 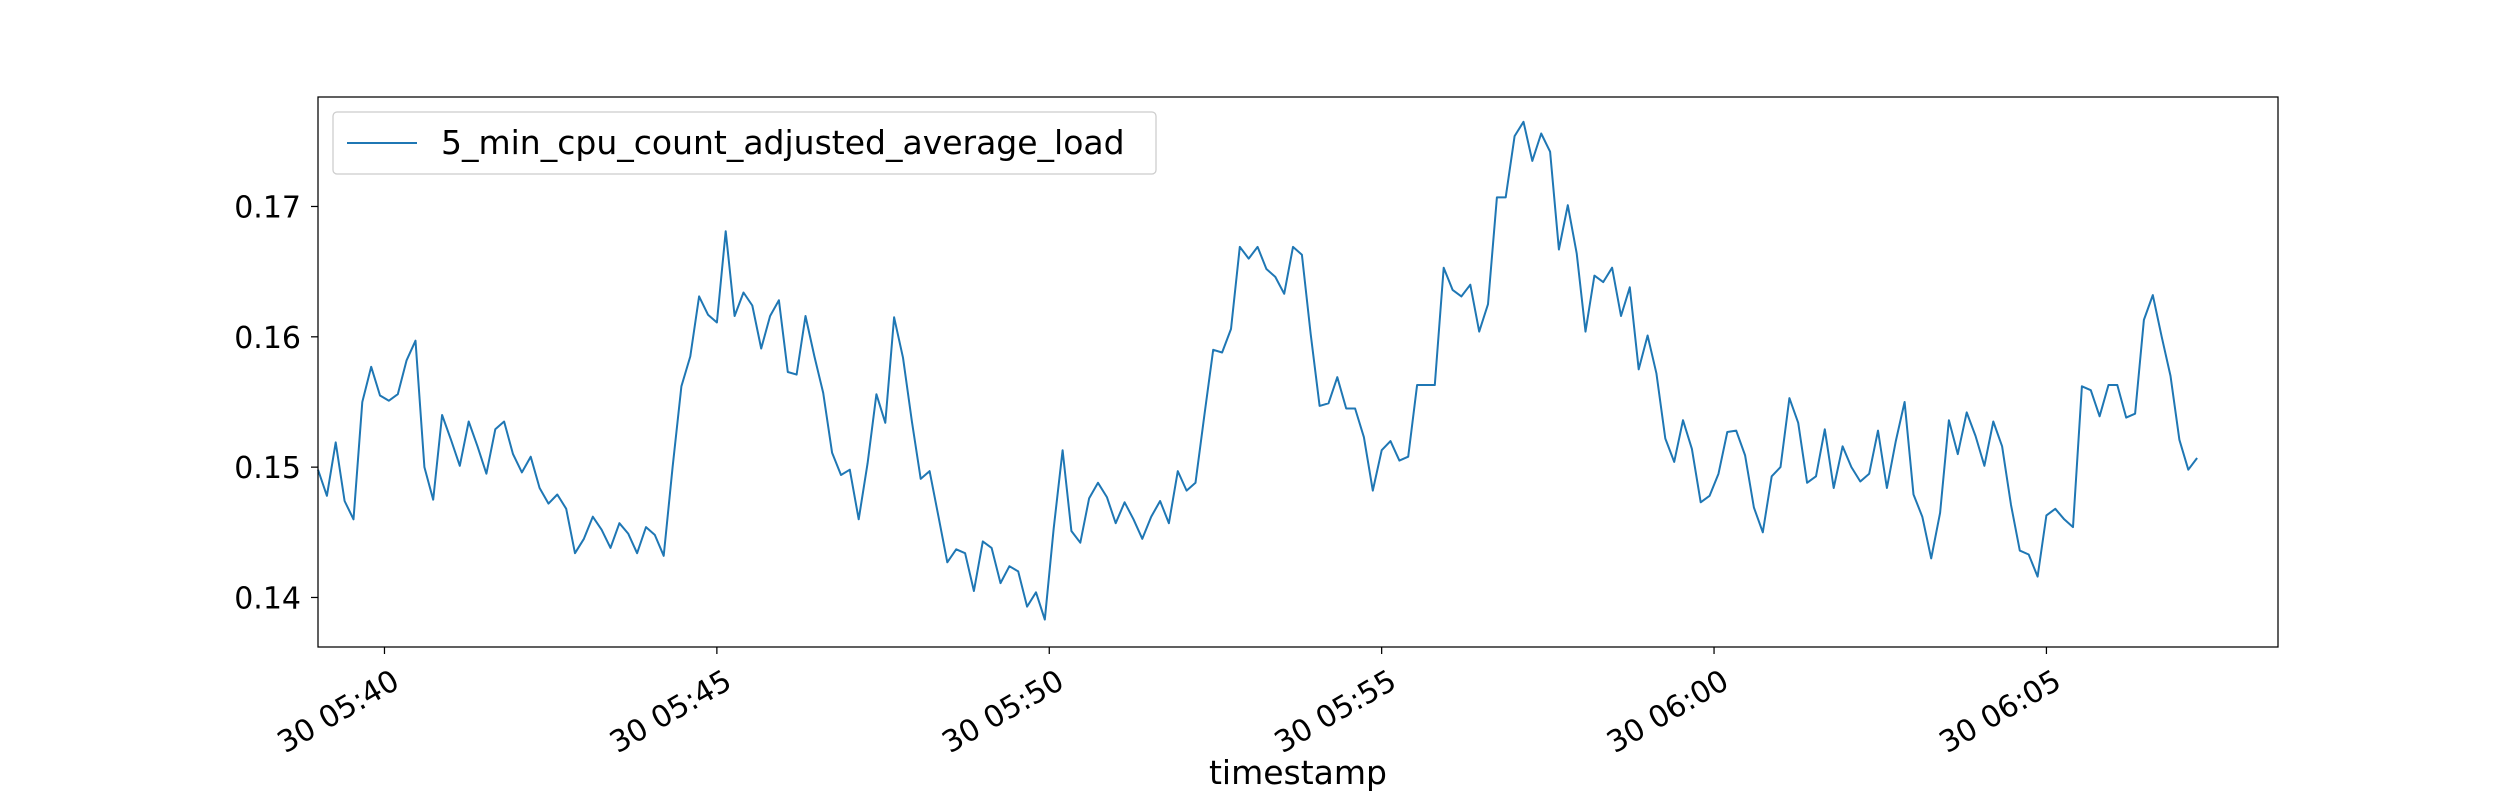 I want to click on x-tick-label: 30 05:55, so click(x=1336, y=711).